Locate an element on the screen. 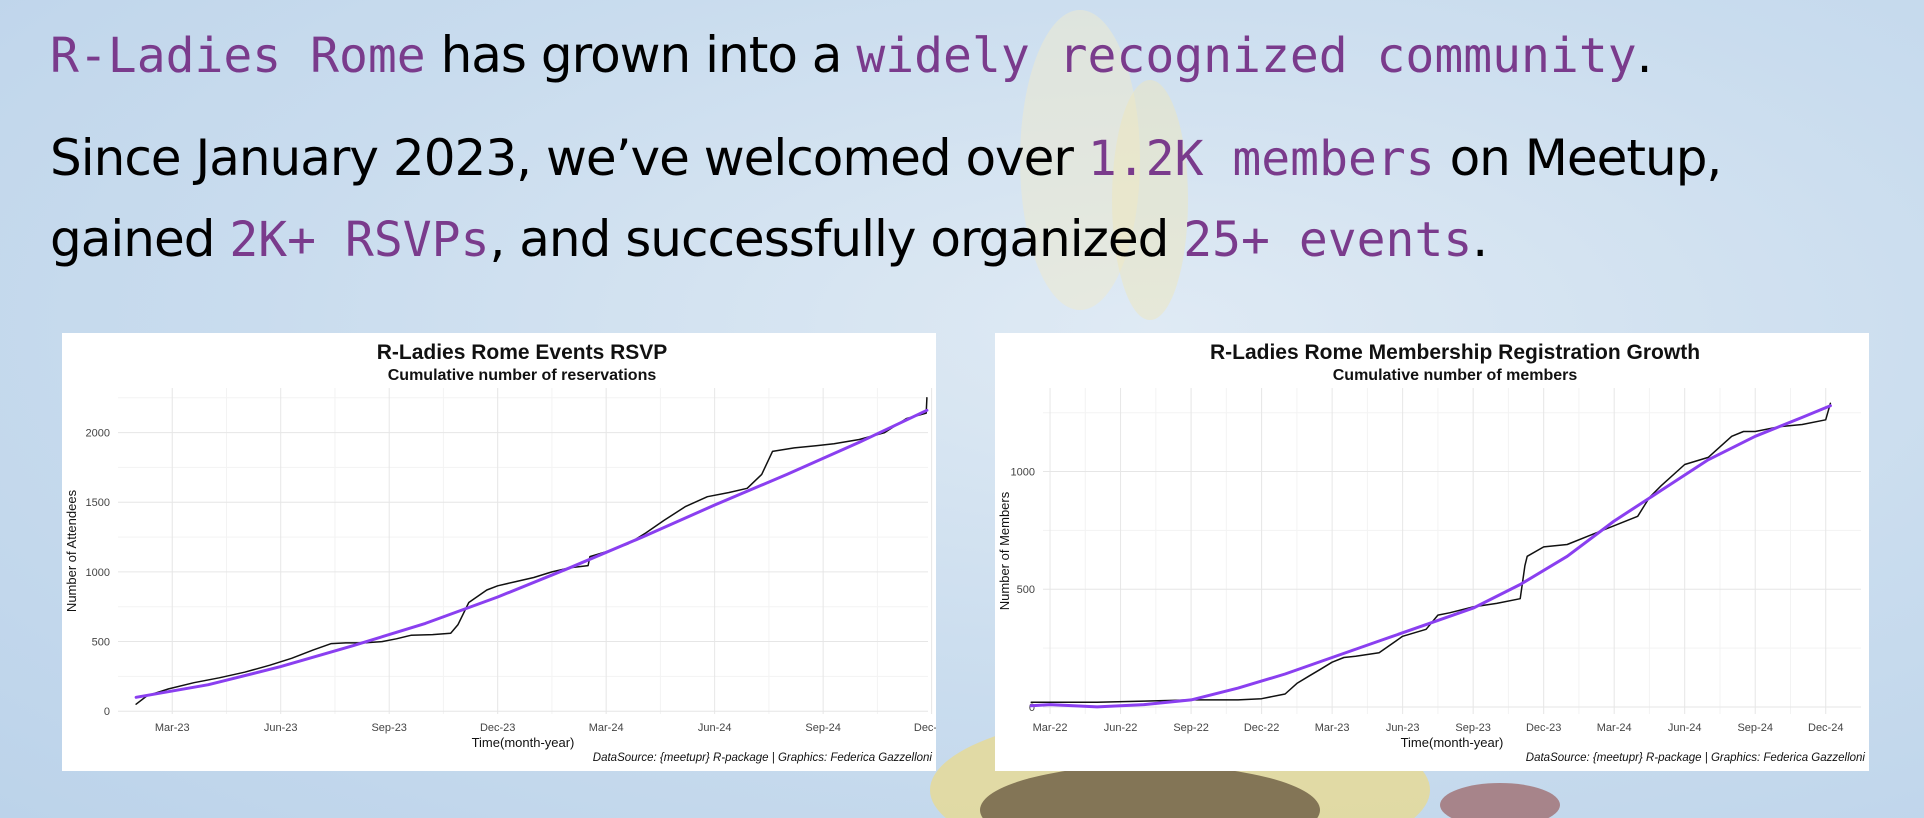 This screenshot has height=818, width=1924. x-tick-label: Mar-22 is located at coordinates (1050, 728).